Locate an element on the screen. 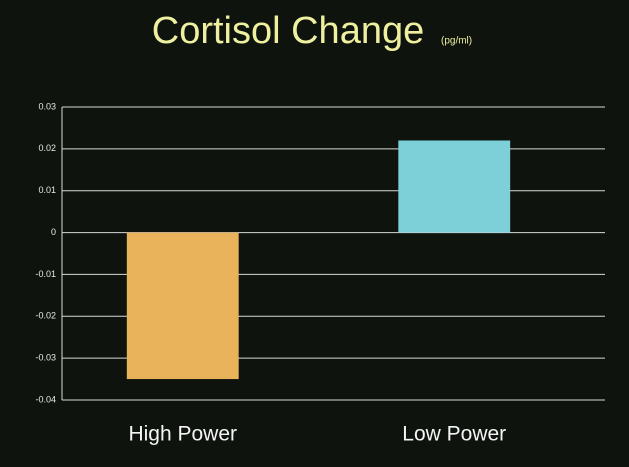  y-tick-label: 0.02 is located at coordinates (47, 148).